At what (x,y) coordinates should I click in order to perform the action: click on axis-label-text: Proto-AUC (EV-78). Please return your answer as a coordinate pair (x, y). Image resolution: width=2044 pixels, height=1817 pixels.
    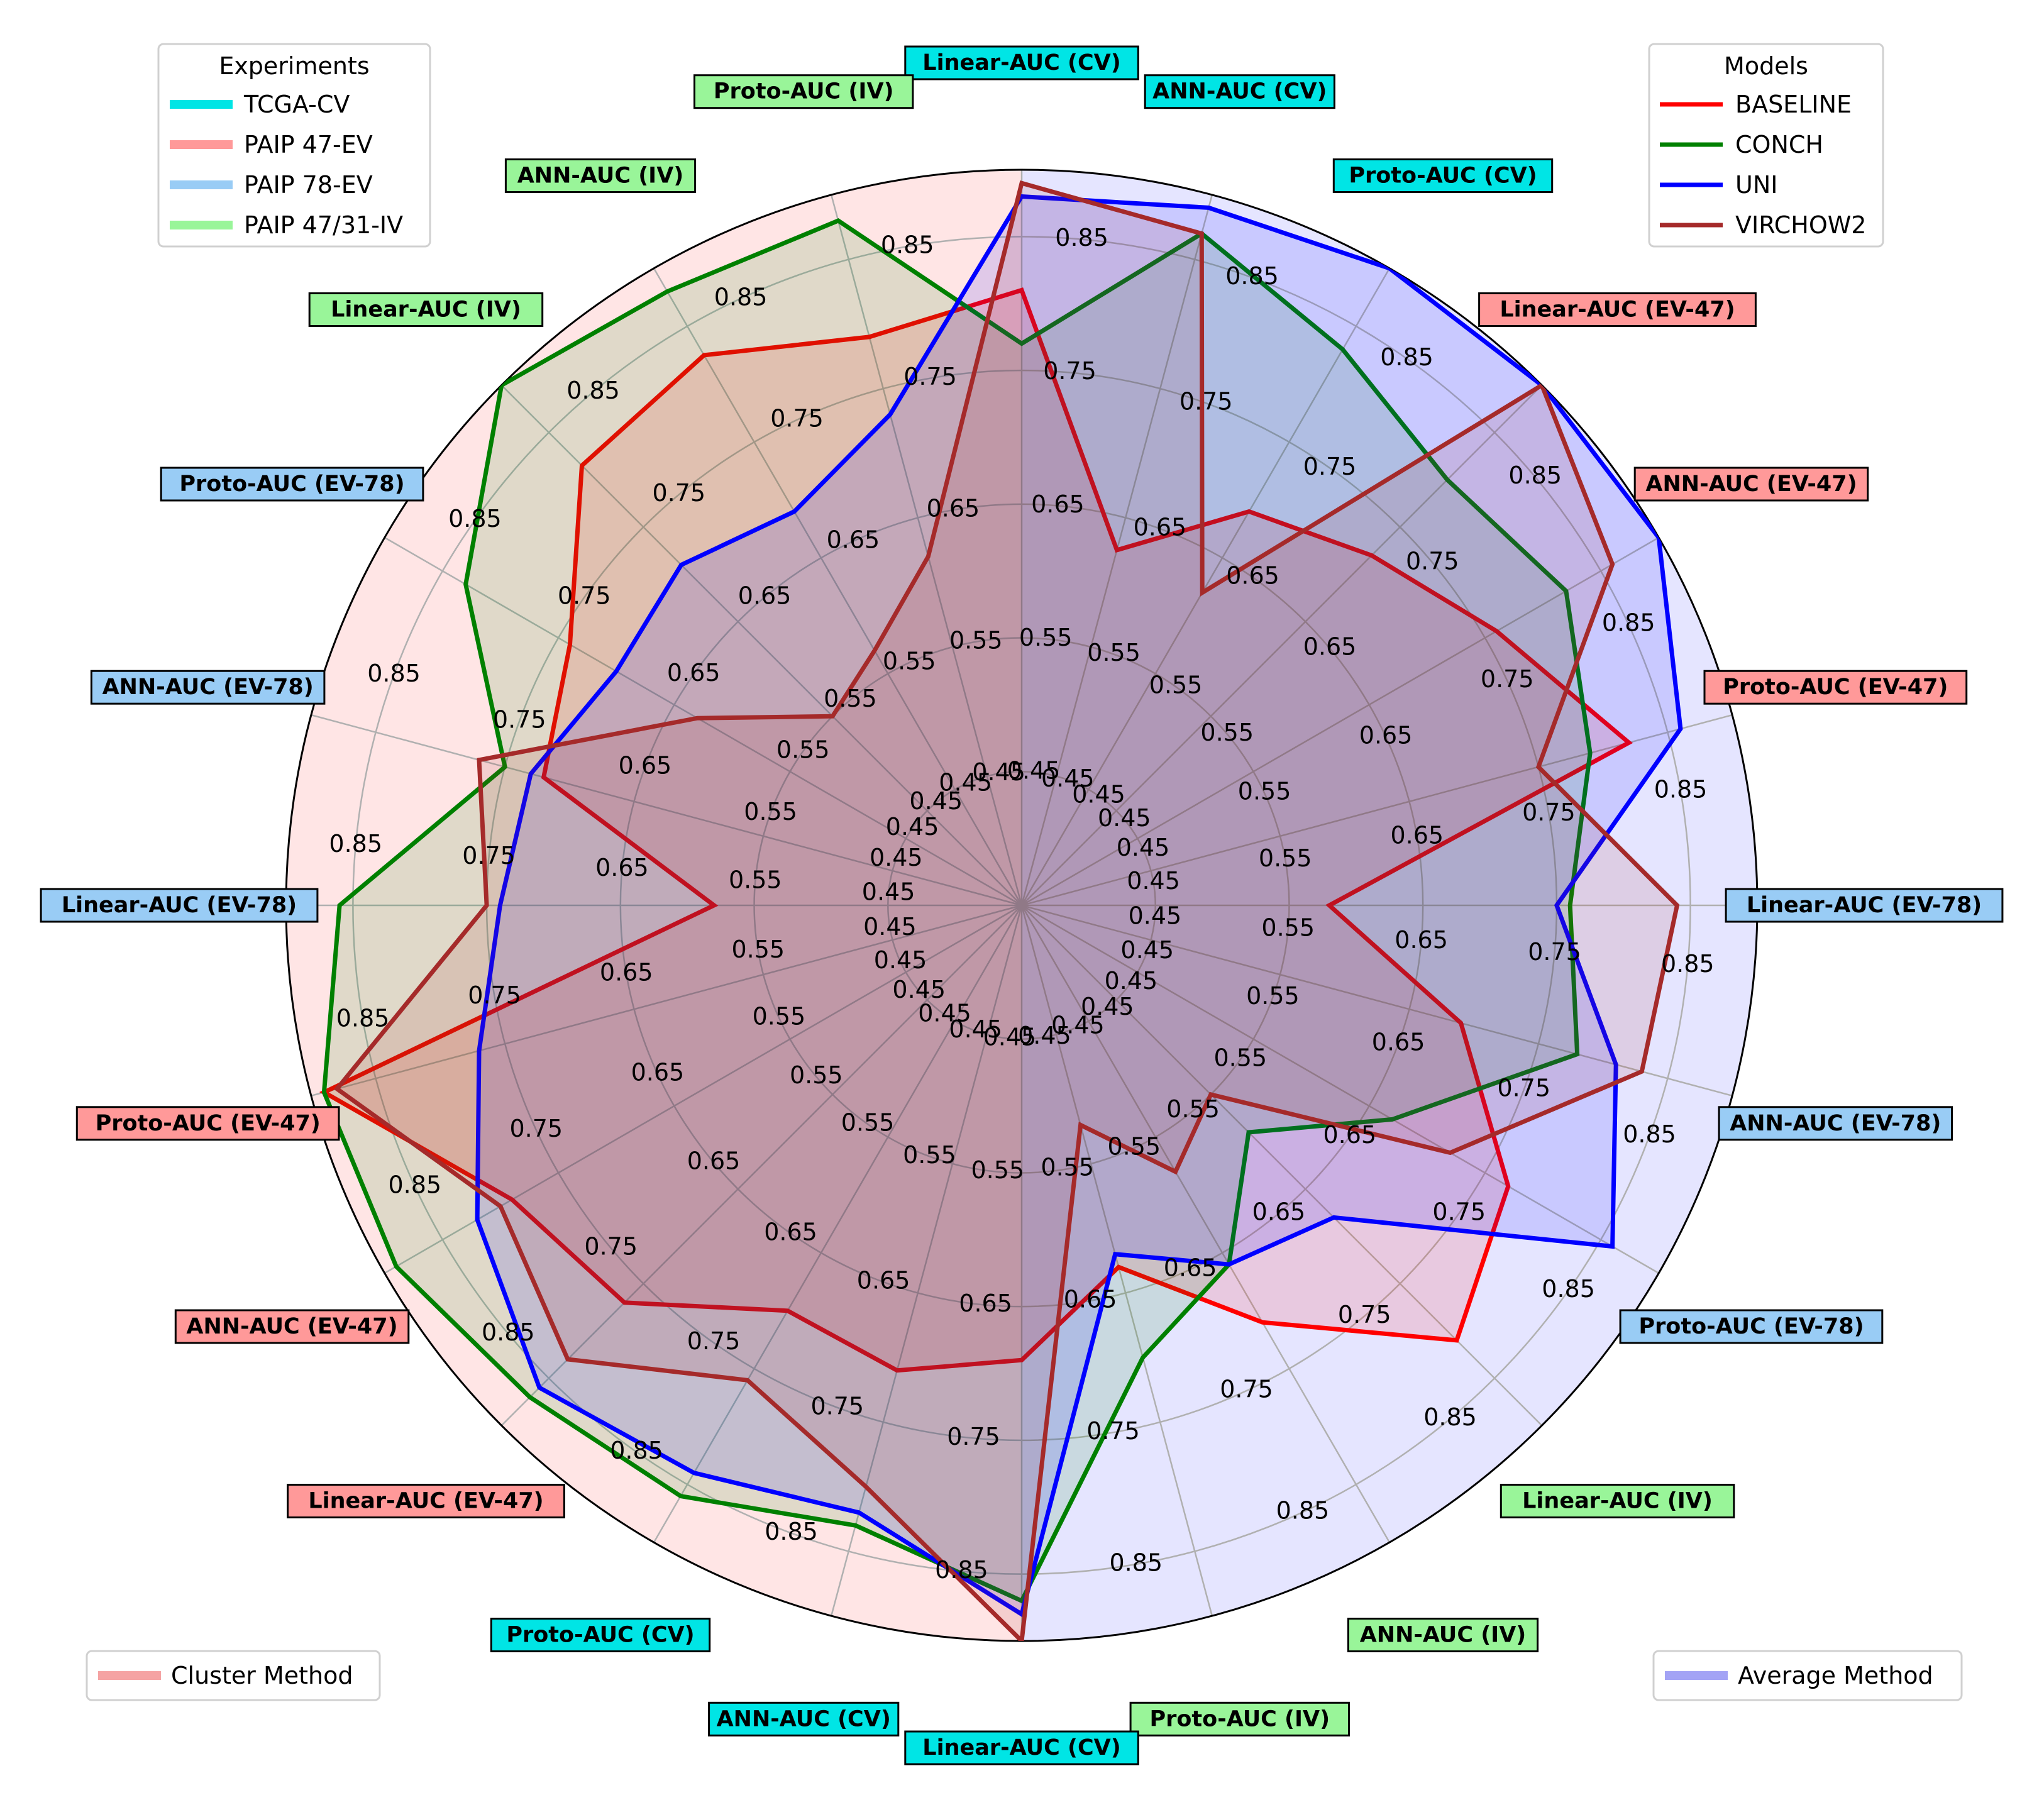
    Looking at the image, I should click on (292, 484).